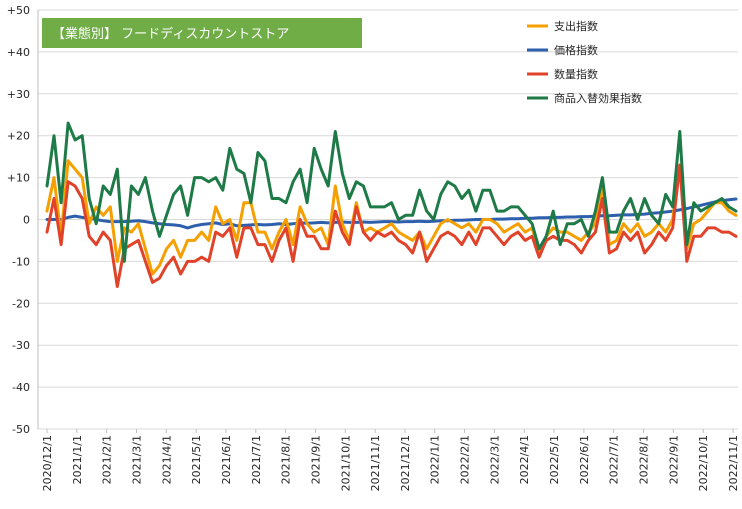 The height and width of the screenshot is (509, 742). What do you see at coordinates (18, 52) in the screenshot?
I see `y-tick-label: +40` at bounding box center [18, 52].